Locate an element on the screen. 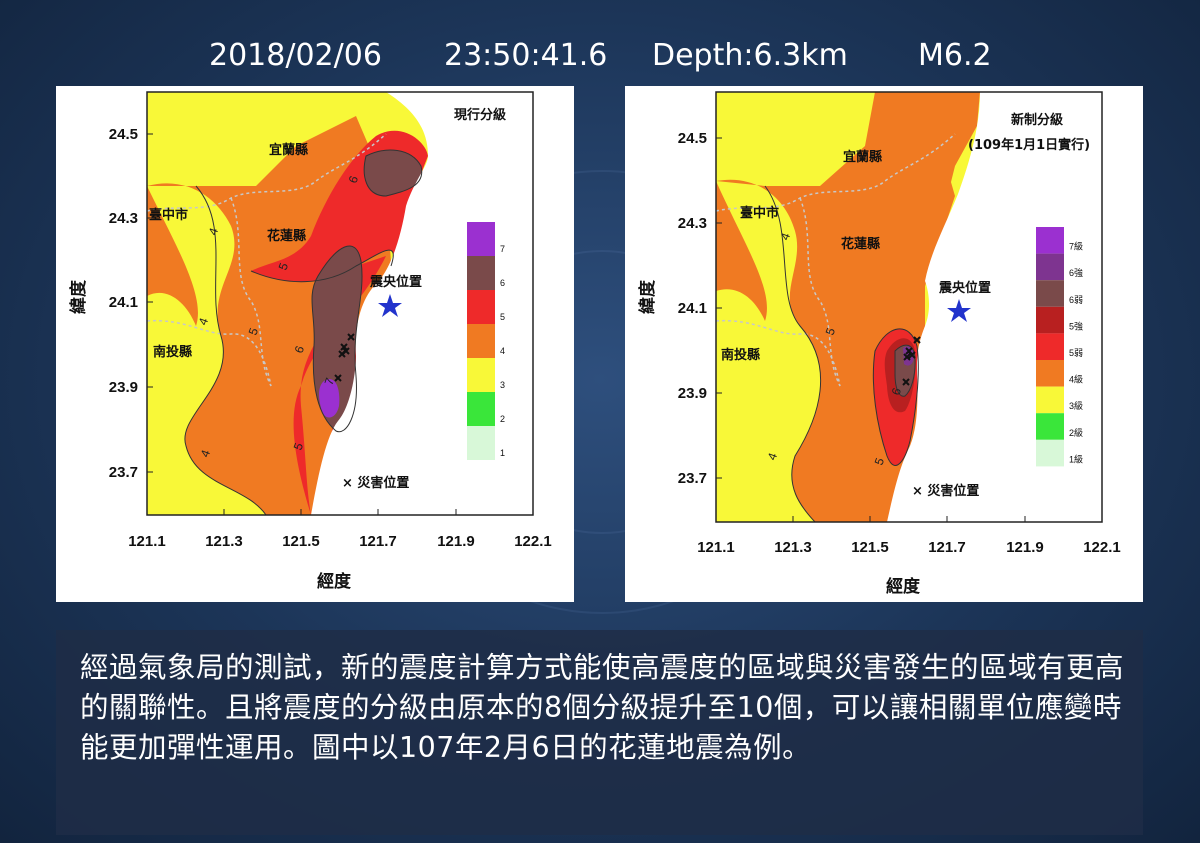 The width and height of the screenshot is (1200, 843). legend-label: 4 is located at coordinates (502, 351).